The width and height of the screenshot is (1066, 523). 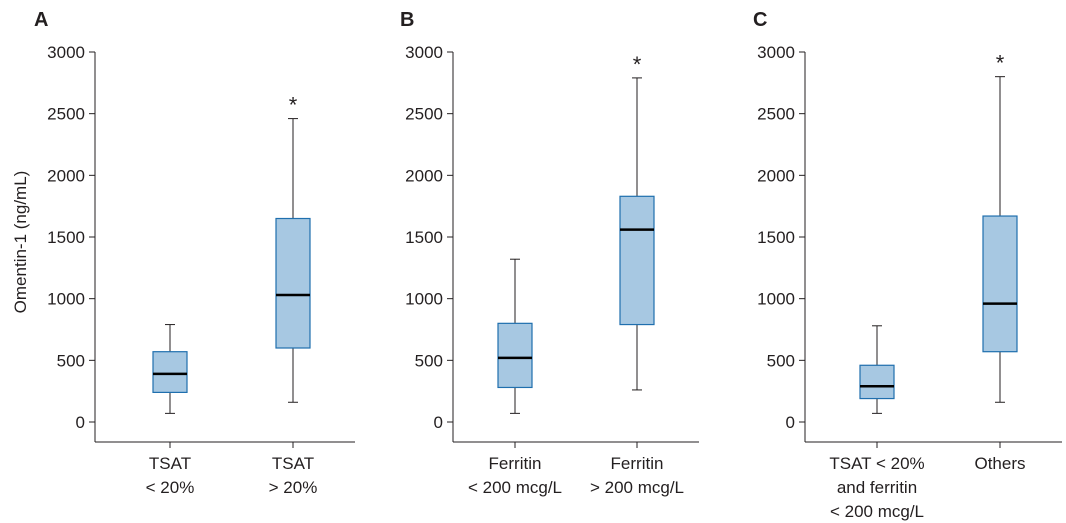 What do you see at coordinates (41, 20) in the screenshot?
I see `panel-label: A` at bounding box center [41, 20].